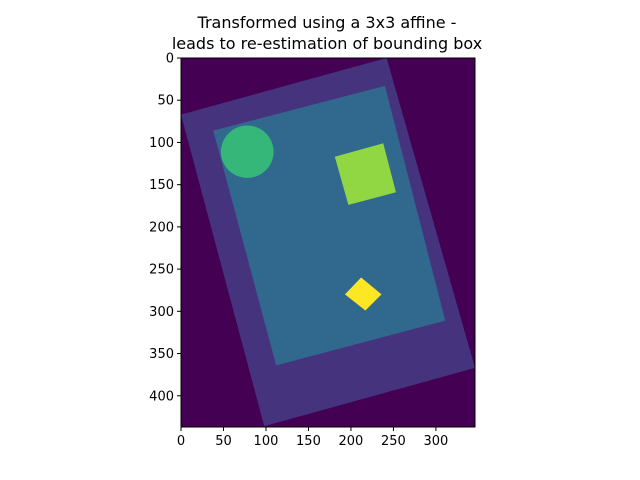  I want to click on x-tick-label: 300, so click(435, 441).